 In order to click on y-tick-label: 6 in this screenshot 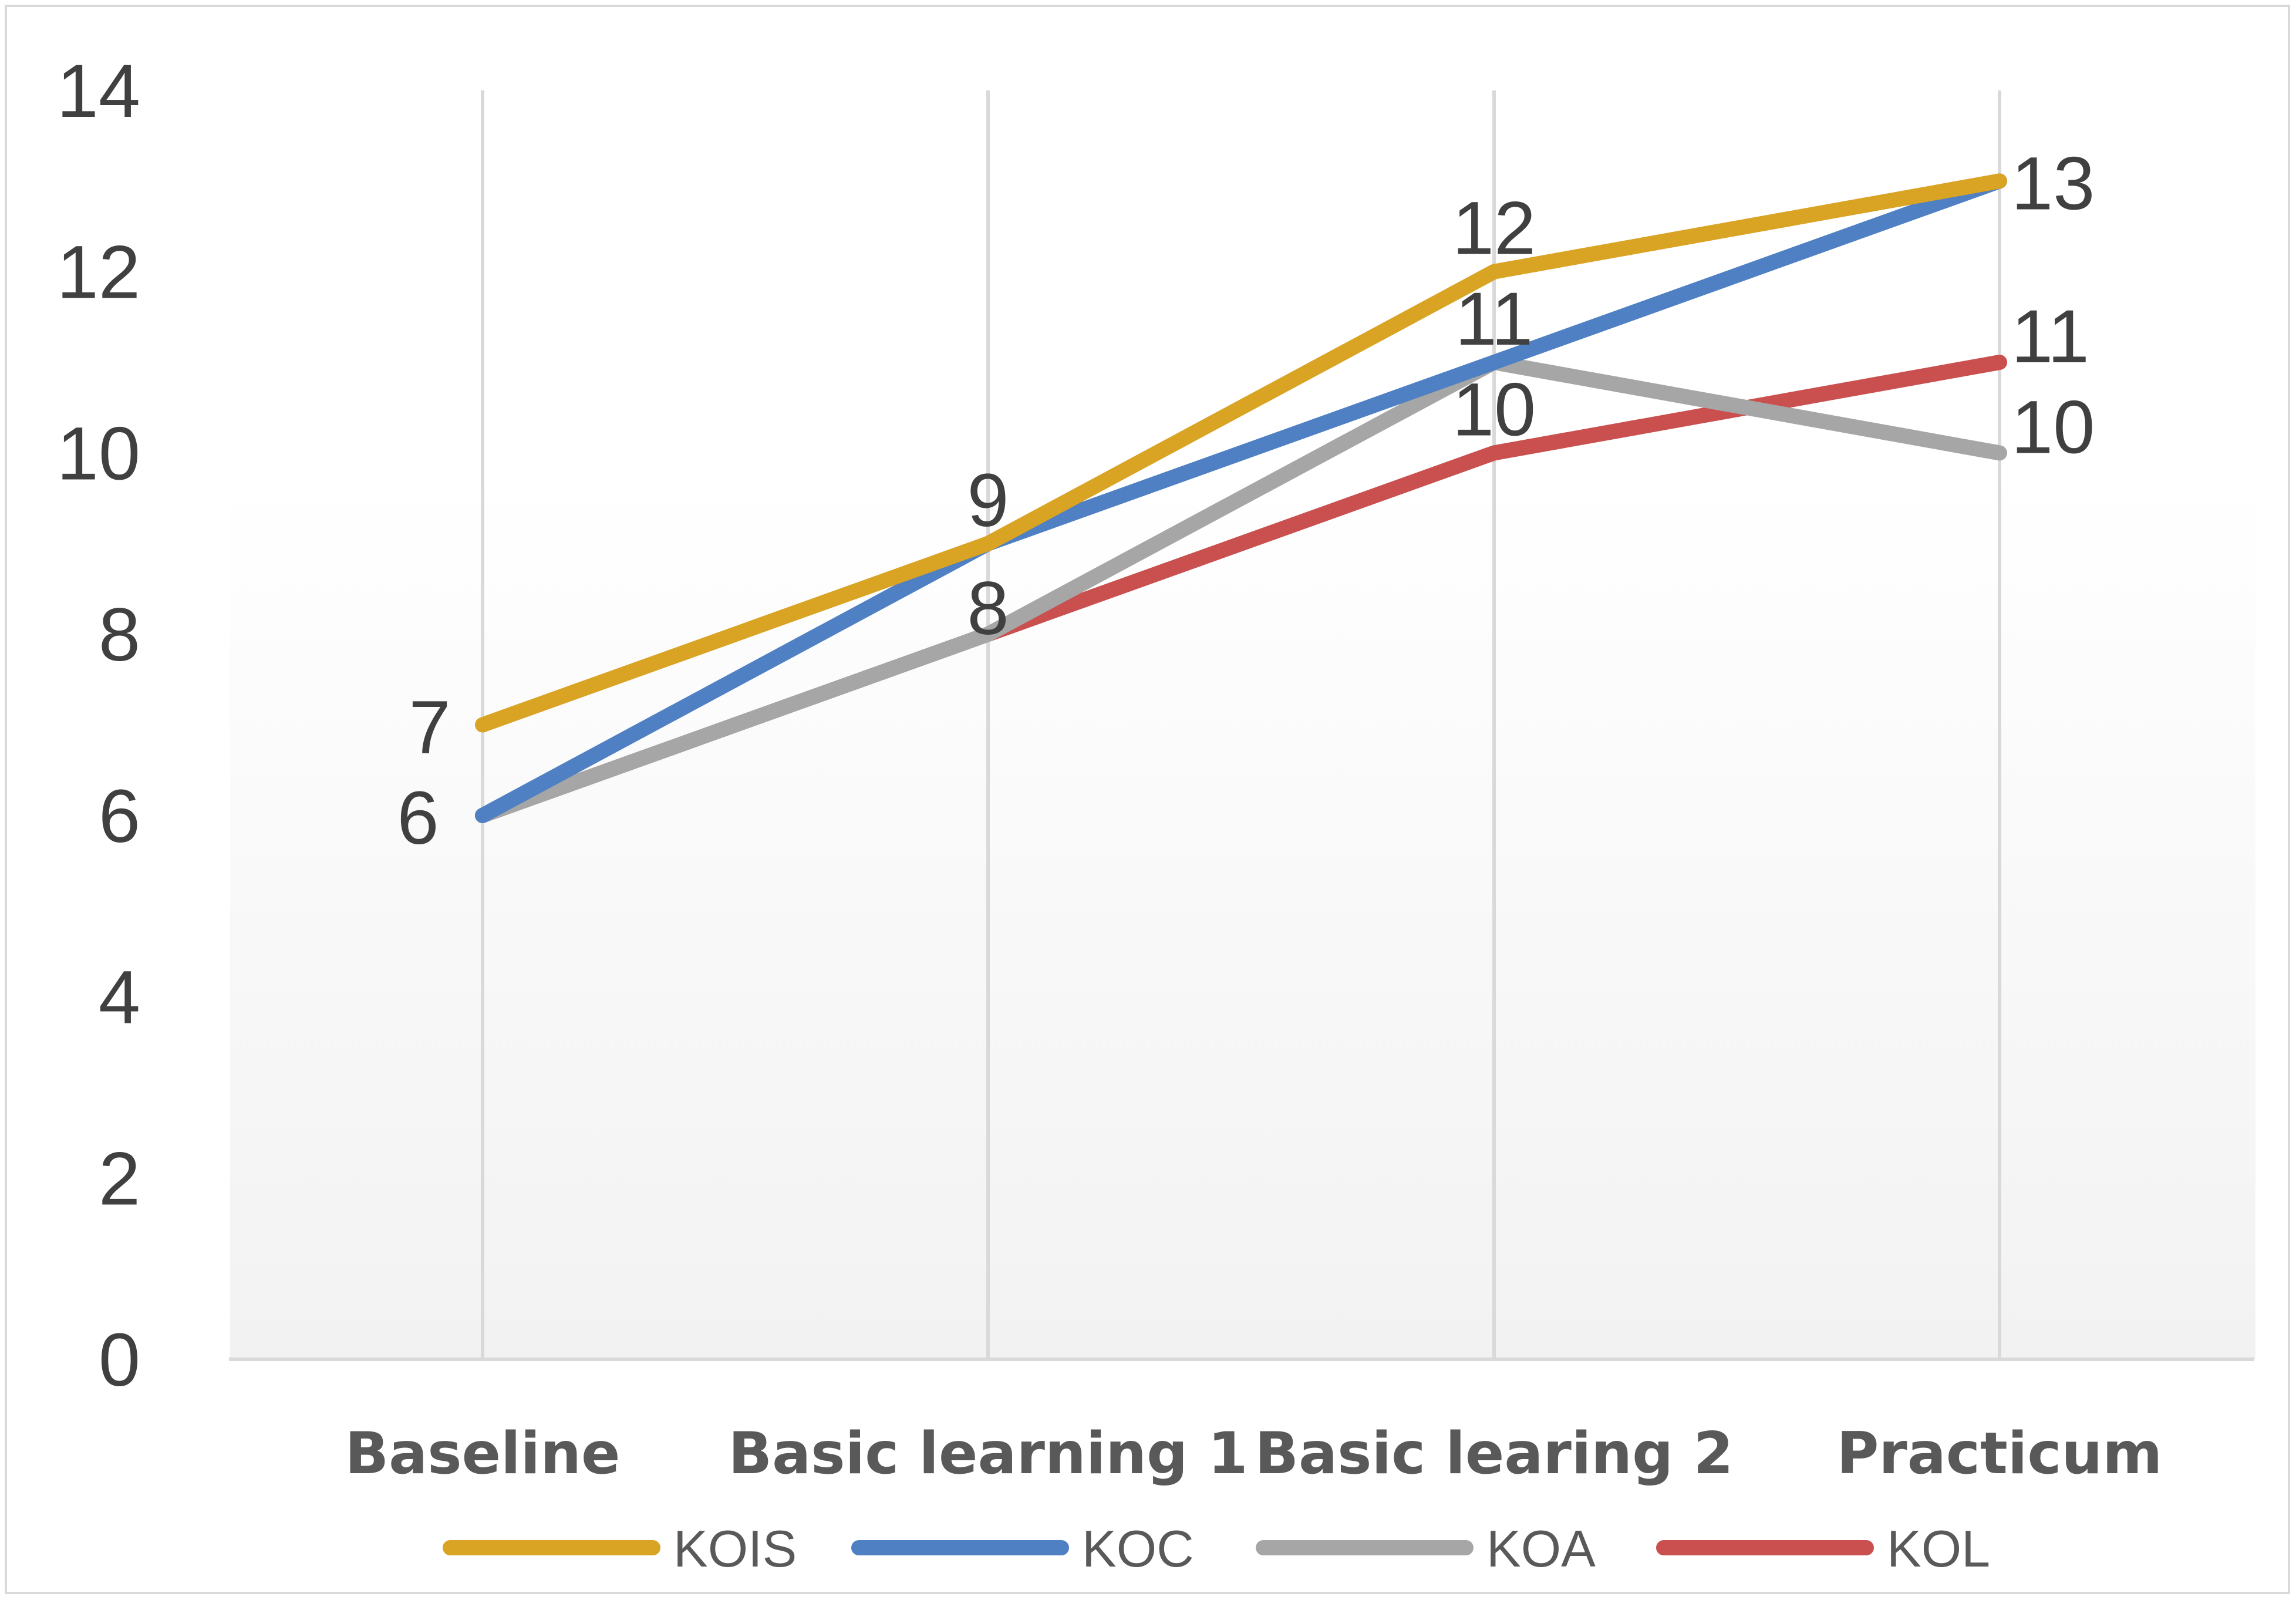, I will do `click(119, 816)`.